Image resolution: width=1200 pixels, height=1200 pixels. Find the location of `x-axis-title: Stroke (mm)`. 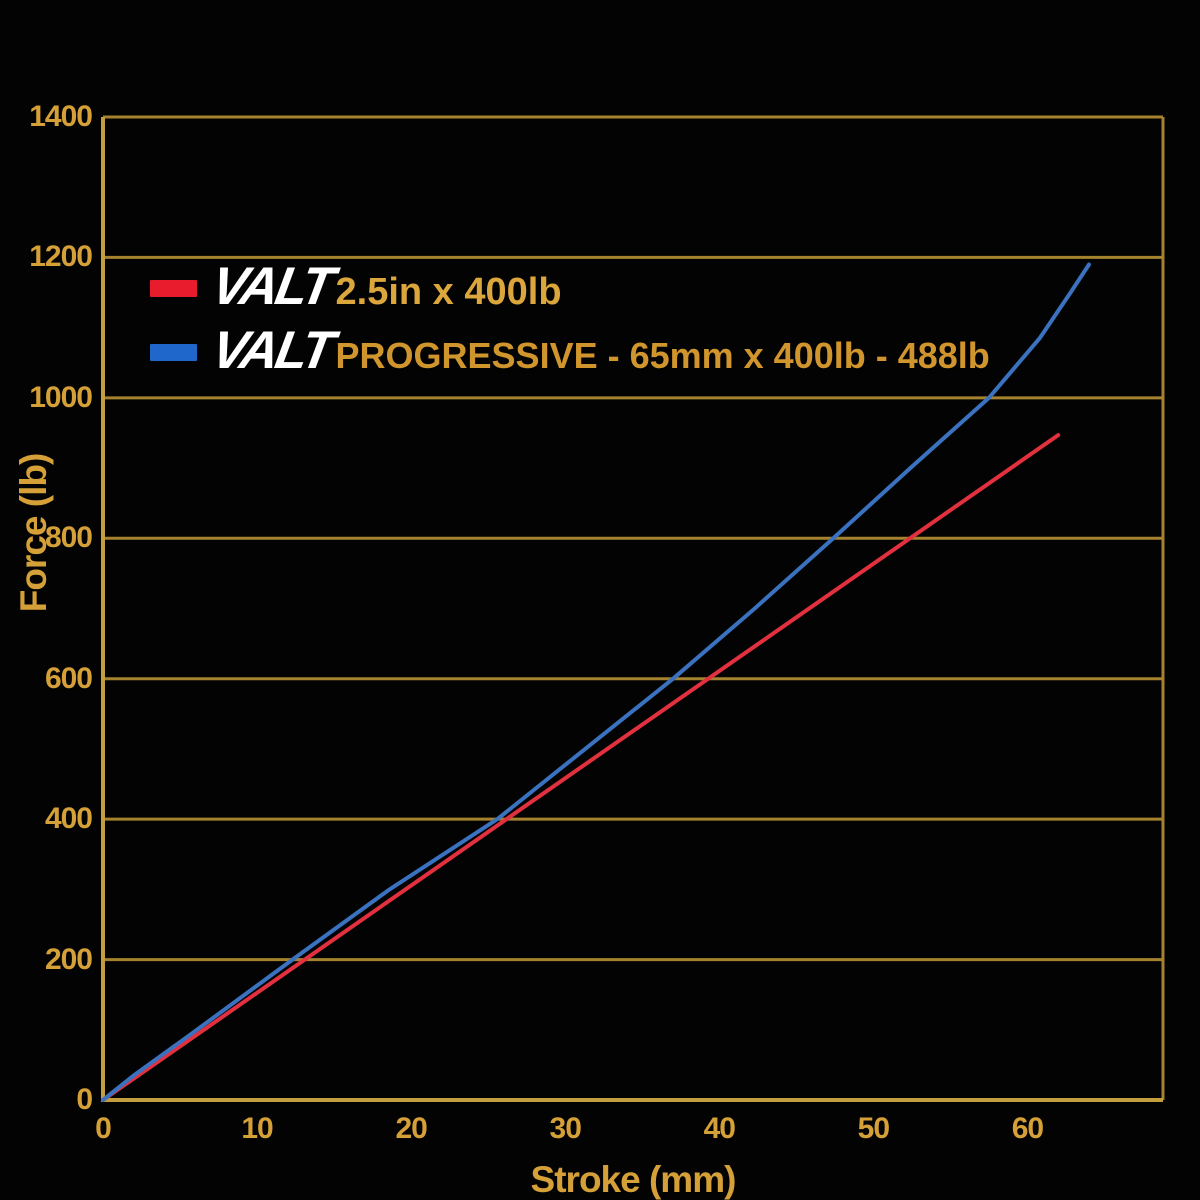

x-axis-title: Stroke (mm) is located at coordinates (633, 1179).